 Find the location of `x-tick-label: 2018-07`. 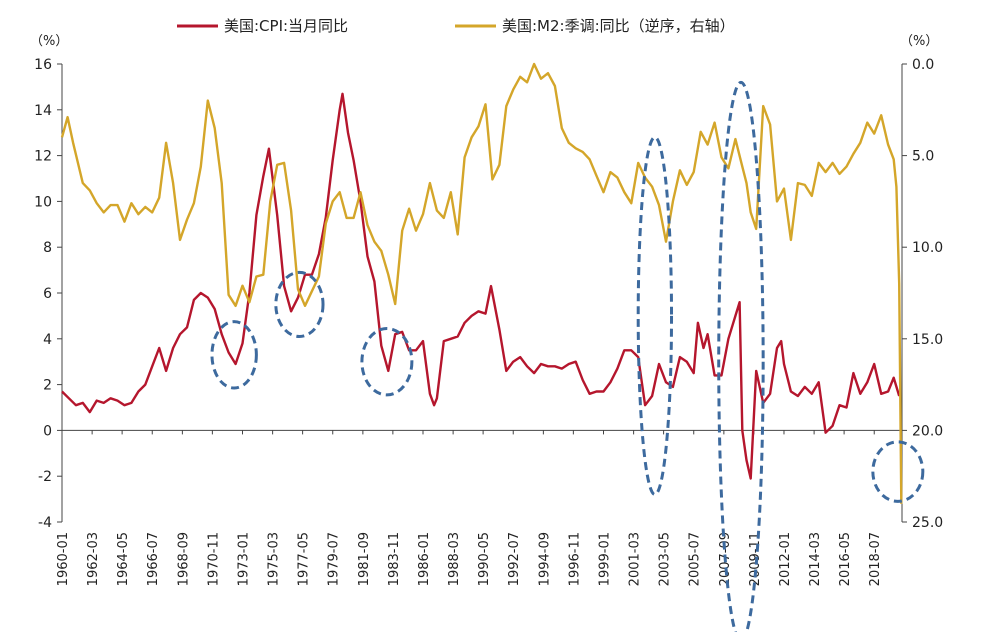

x-tick-label: 2018-07 is located at coordinates (875, 559).